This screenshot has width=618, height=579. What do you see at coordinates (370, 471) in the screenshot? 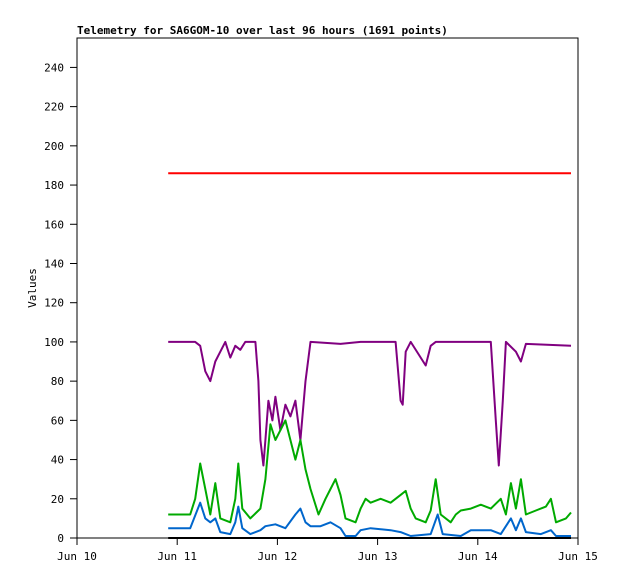
I see `series-line-green` at bounding box center [370, 471].